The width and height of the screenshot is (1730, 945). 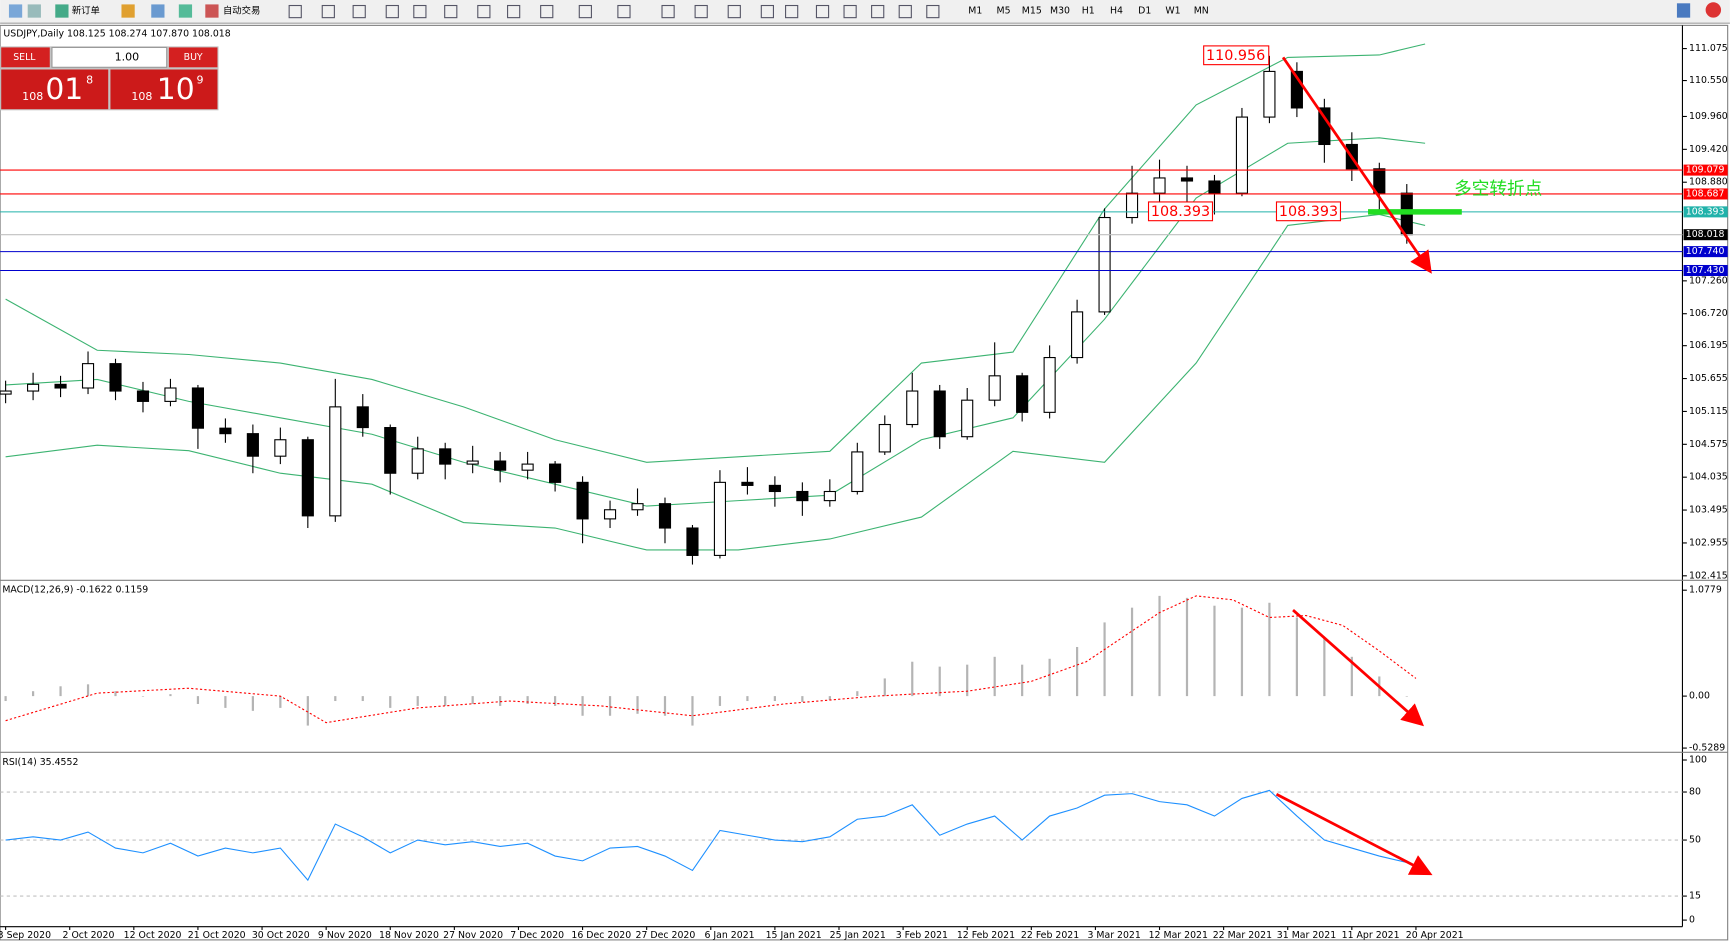 I want to click on timeframe: M15, so click(x=1032, y=11).